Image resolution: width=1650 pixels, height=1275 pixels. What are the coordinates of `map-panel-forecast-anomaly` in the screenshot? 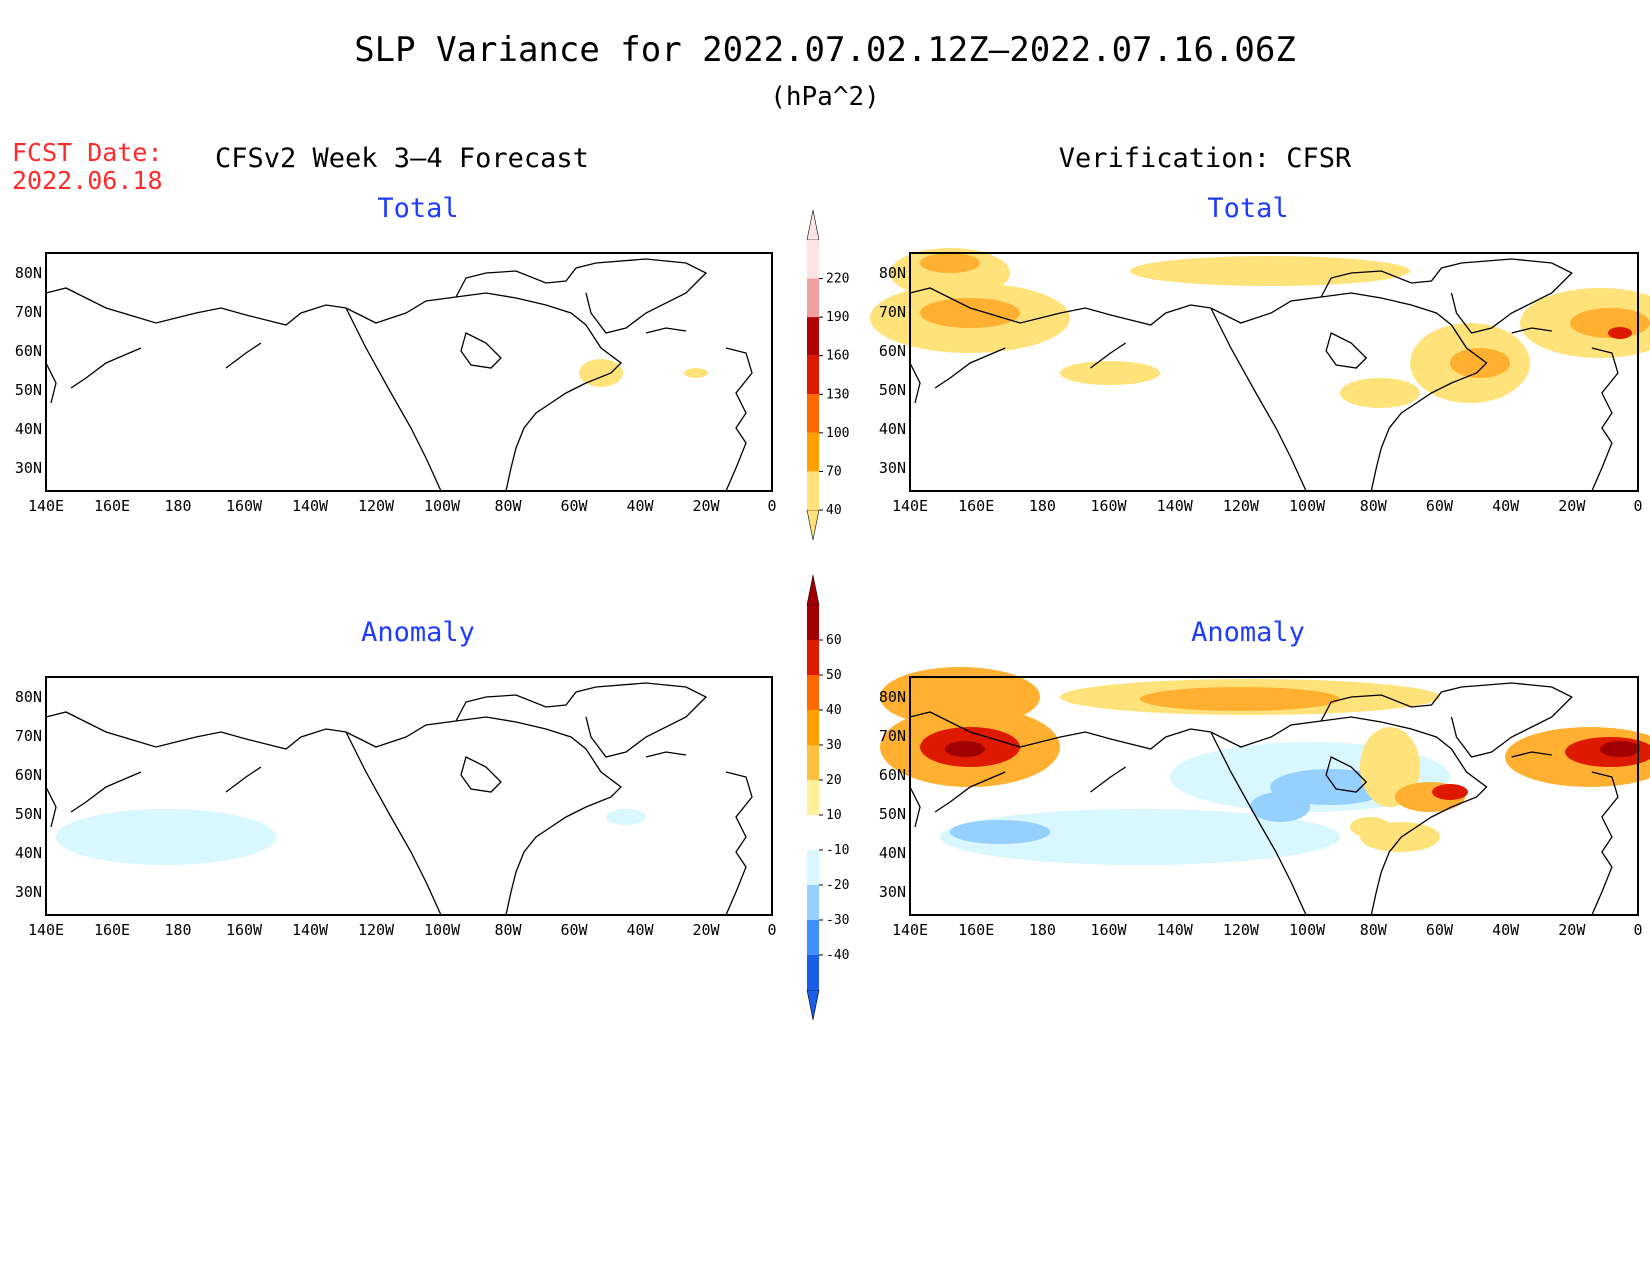 It's located at (409, 796).